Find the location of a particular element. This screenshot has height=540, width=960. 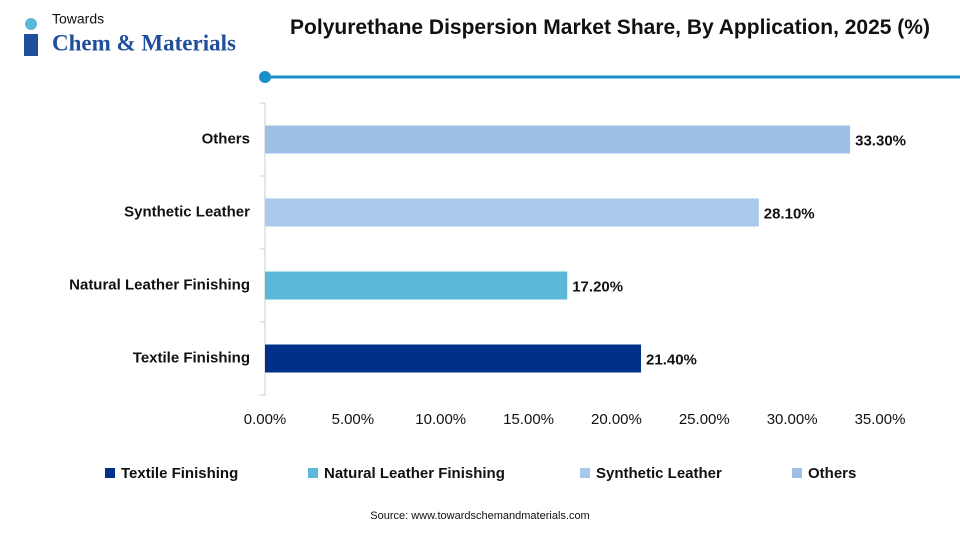

logo: Towards Chem & Materials is located at coordinates (130, 33).